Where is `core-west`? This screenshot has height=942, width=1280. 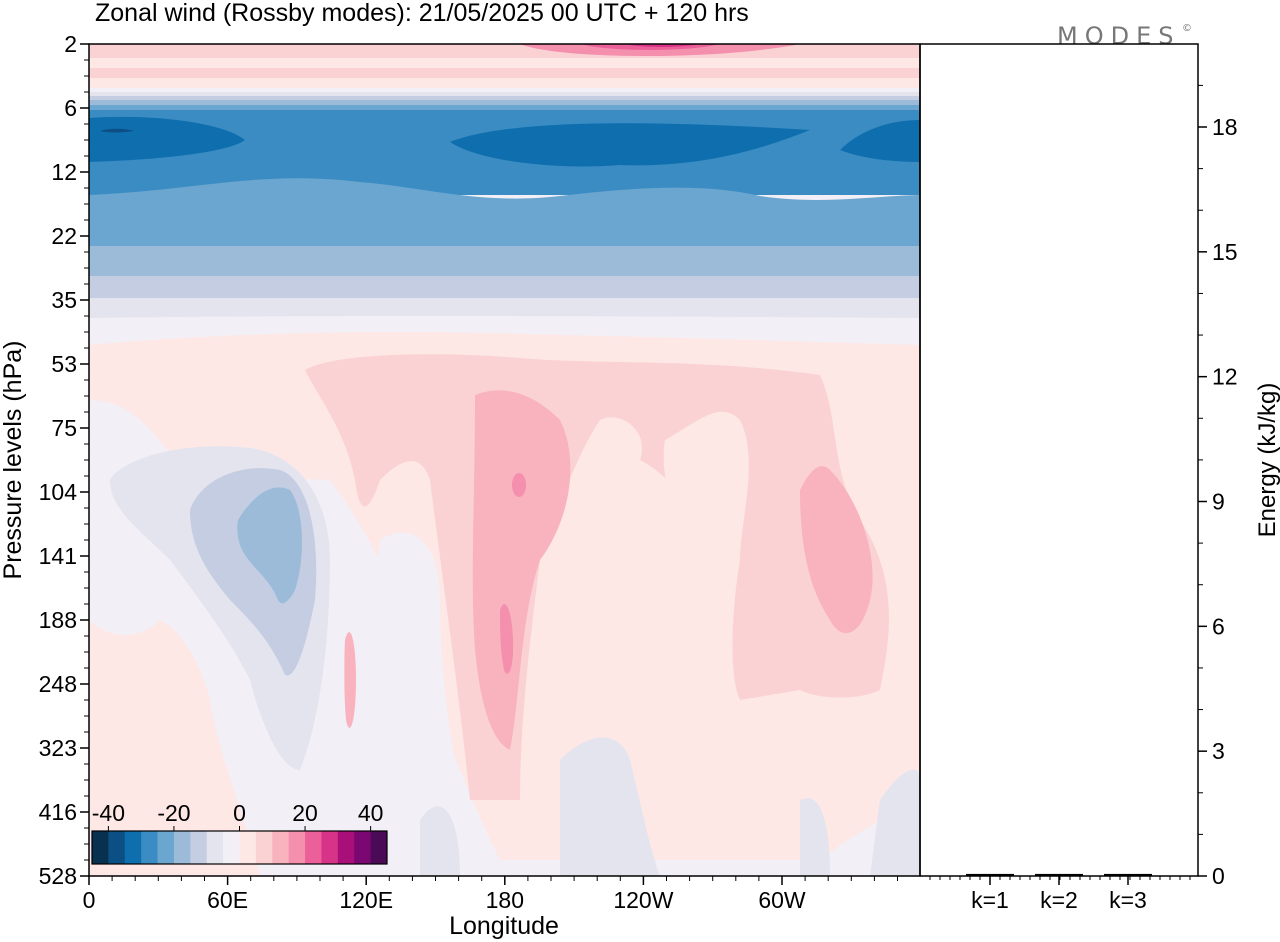 core-west is located at coordinates (167, 139).